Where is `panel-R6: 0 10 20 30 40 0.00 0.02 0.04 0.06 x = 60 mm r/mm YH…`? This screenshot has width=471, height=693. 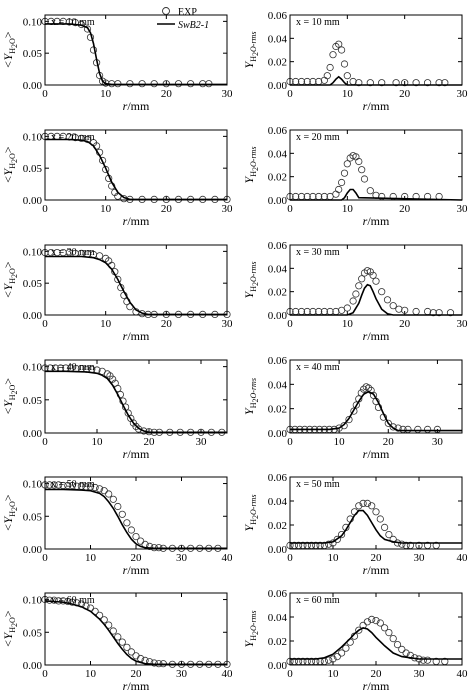
panel-R6: 0 10 20 30 40 0.00 0.02 0.04 0.06 x = 60 mm r/mm YH… is located at coordinates (355, 640).